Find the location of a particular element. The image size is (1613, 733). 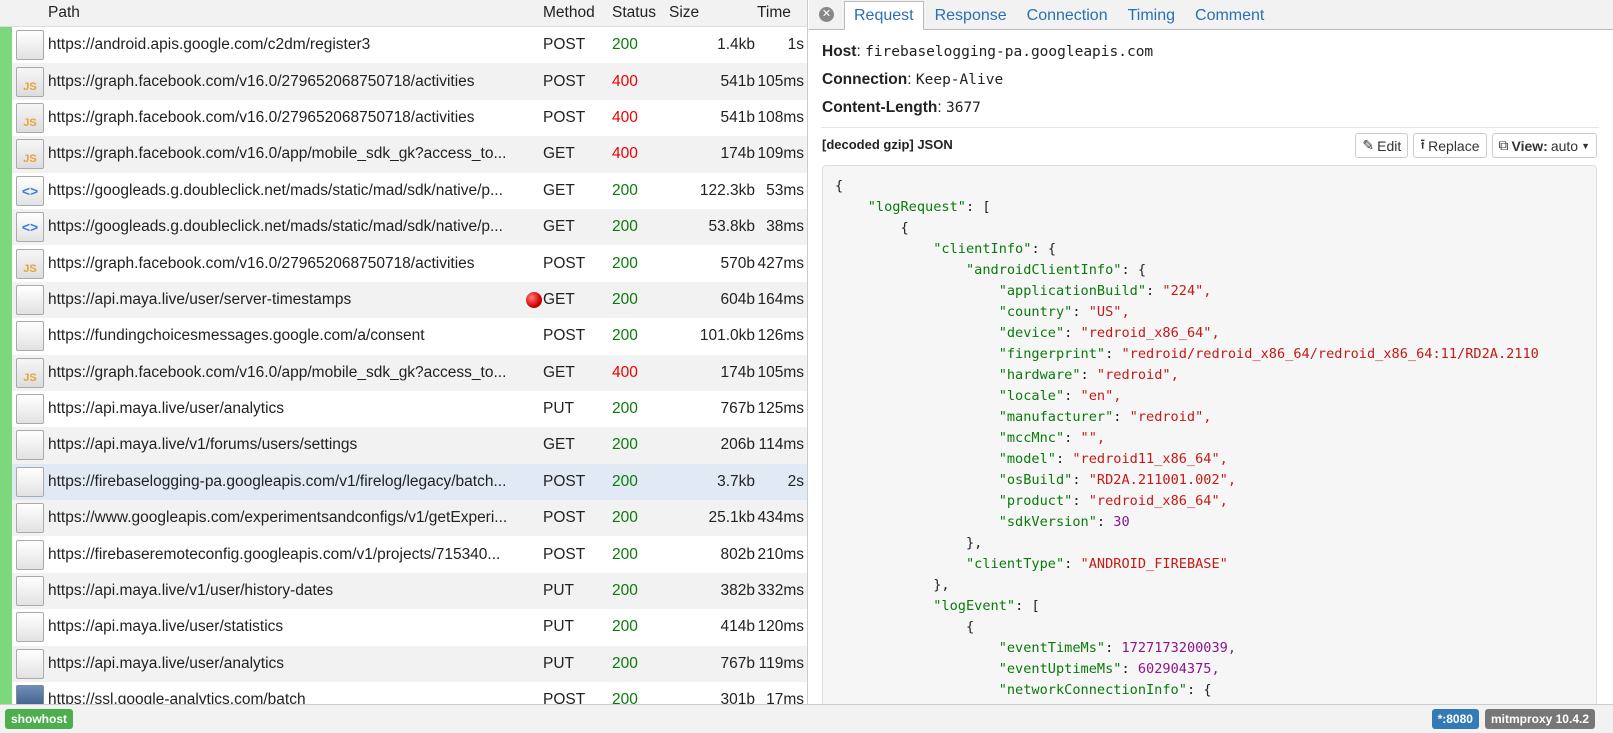

edit-button: ✎ Edit is located at coordinates (1382, 145).